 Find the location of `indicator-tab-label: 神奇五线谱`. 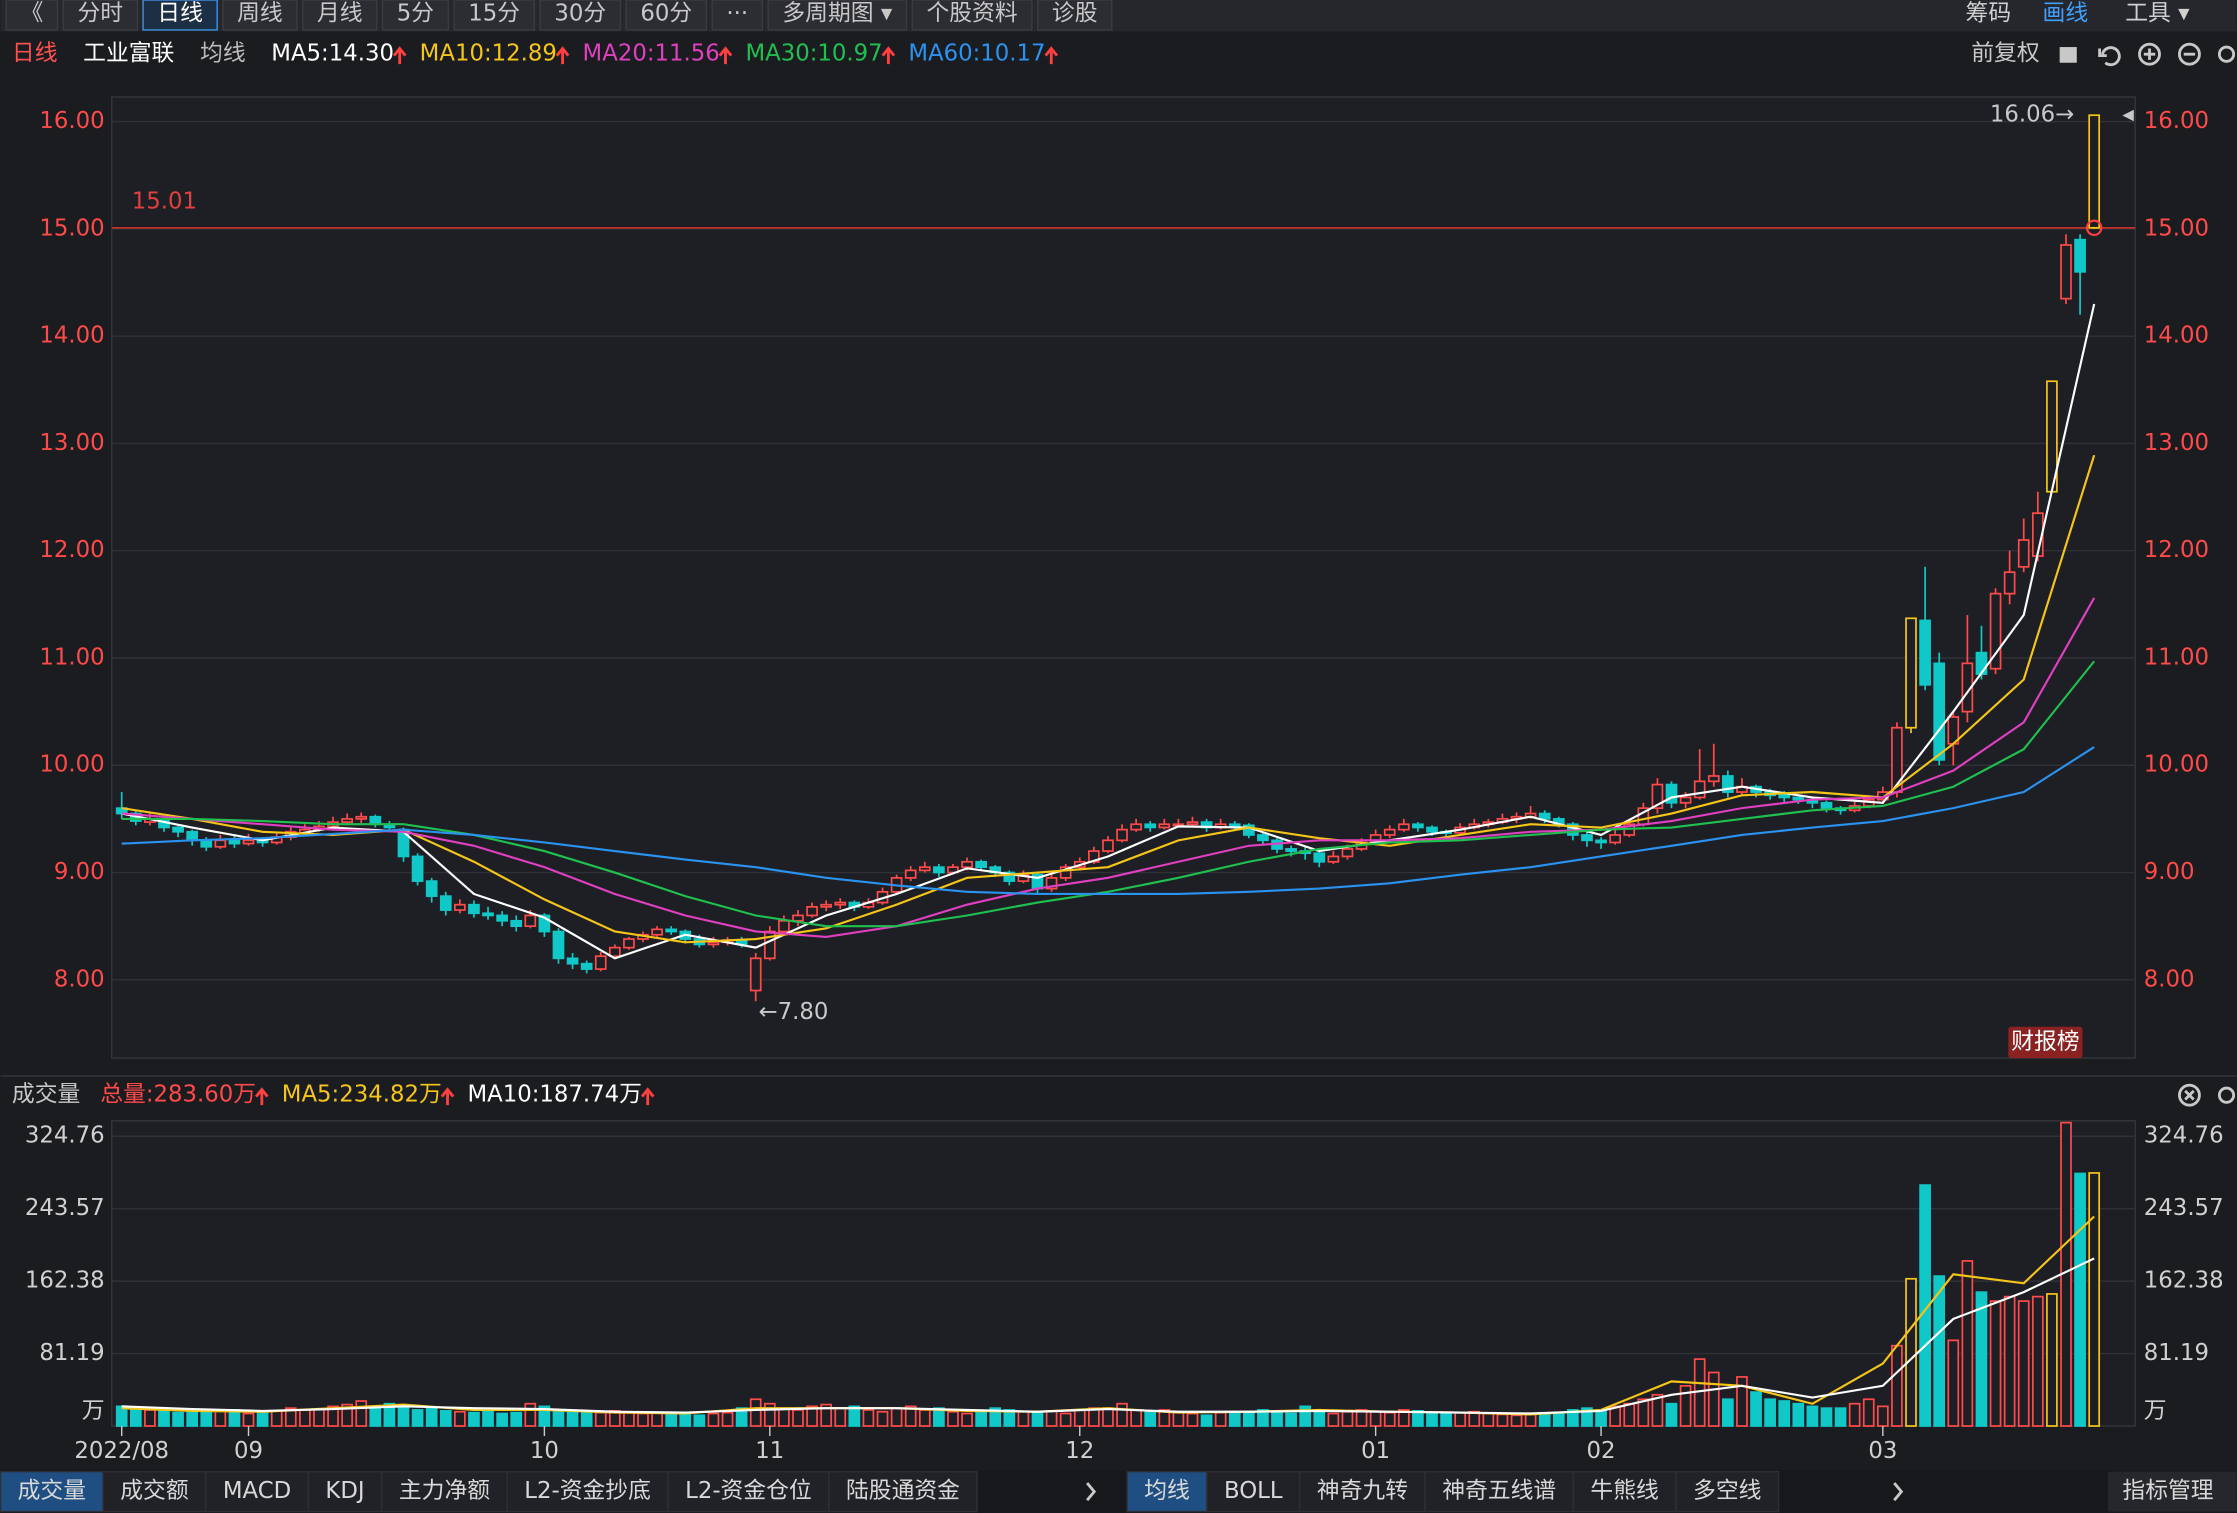

indicator-tab-label: 神奇五线谱 is located at coordinates (1499, 1491).